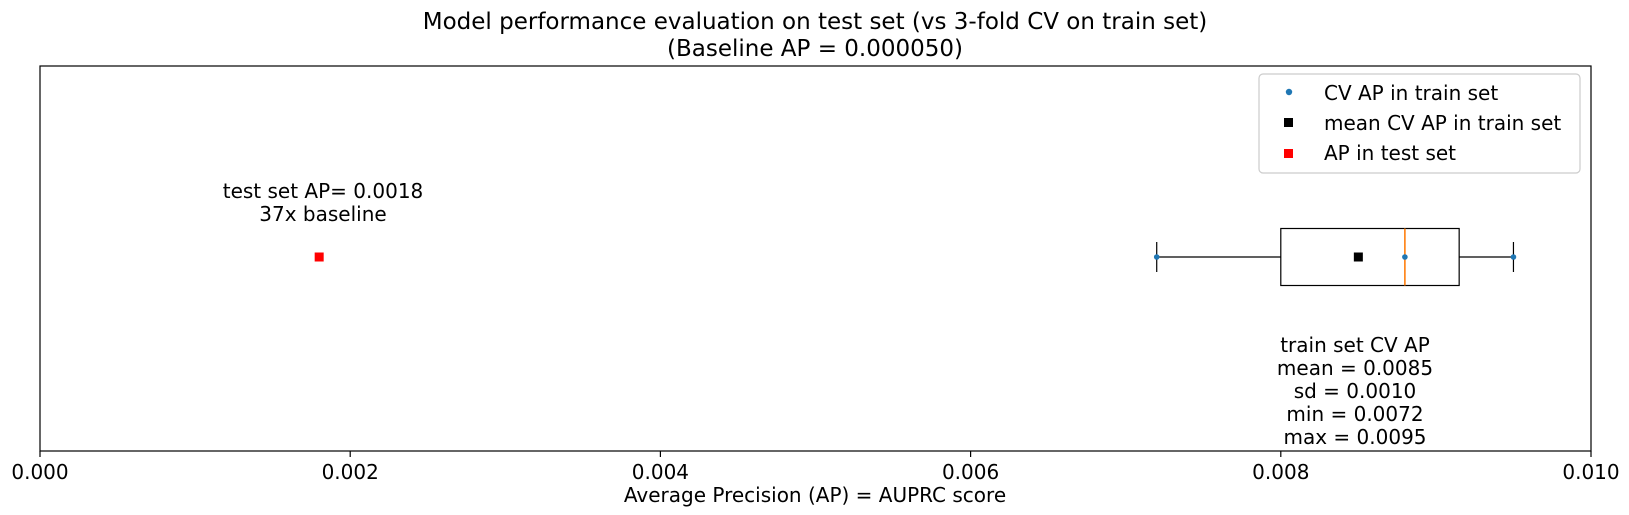 The image size is (1629, 515). Describe the element at coordinates (1590, 472) in the screenshot. I see `x-tick-label: 0.010` at that location.